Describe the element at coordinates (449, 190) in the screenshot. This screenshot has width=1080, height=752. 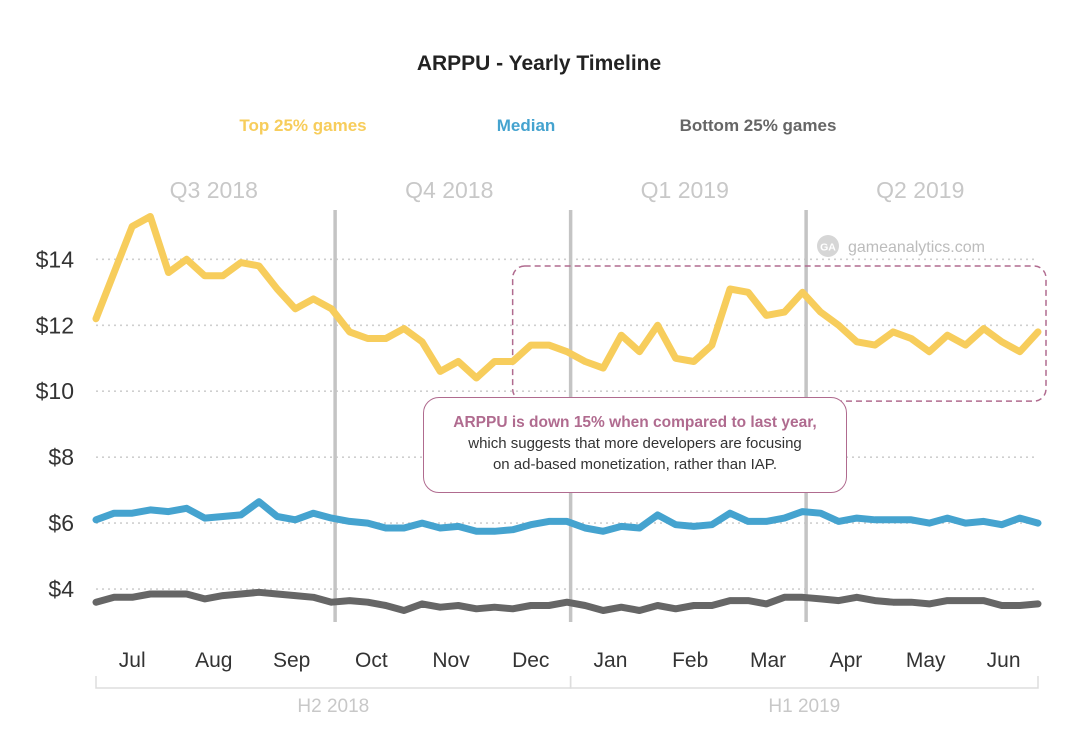
I see `quarter-label-2: Q4 2018` at that location.